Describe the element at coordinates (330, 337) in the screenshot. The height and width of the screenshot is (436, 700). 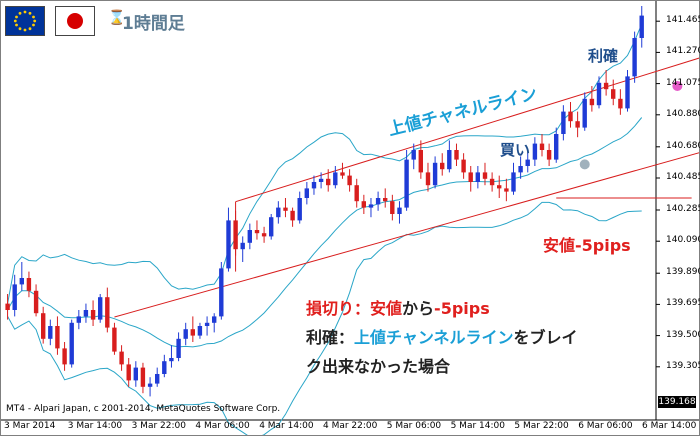
I see `note-tp-prefix: 利確：` at that location.